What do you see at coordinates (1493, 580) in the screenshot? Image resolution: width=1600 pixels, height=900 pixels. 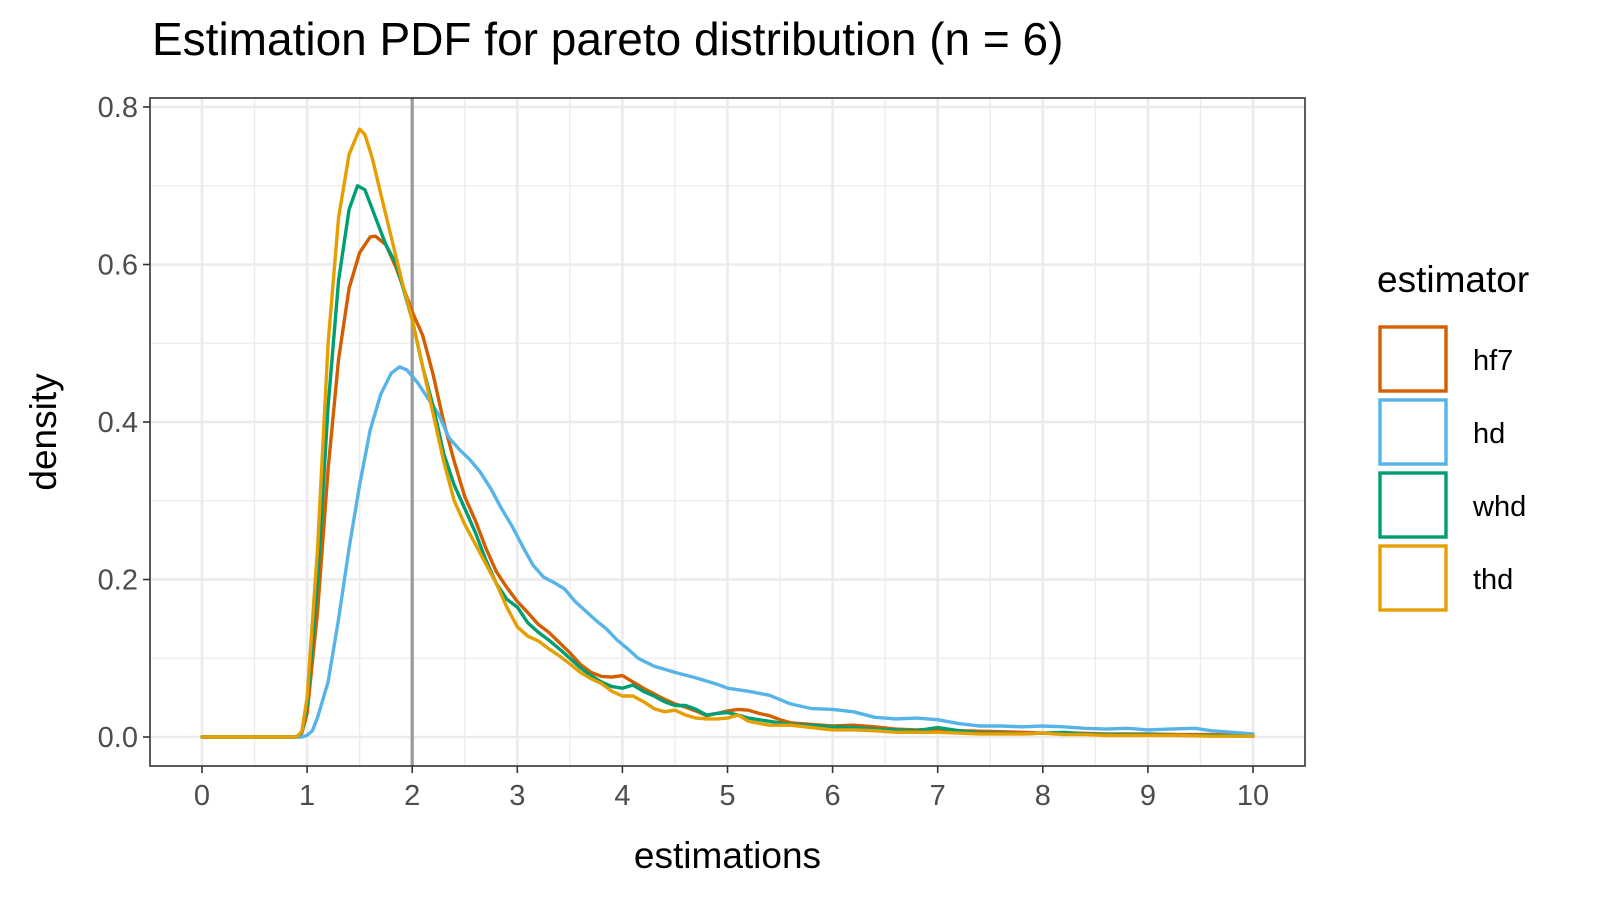 I see `legend-label-thd: thd` at bounding box center [1493, 580].